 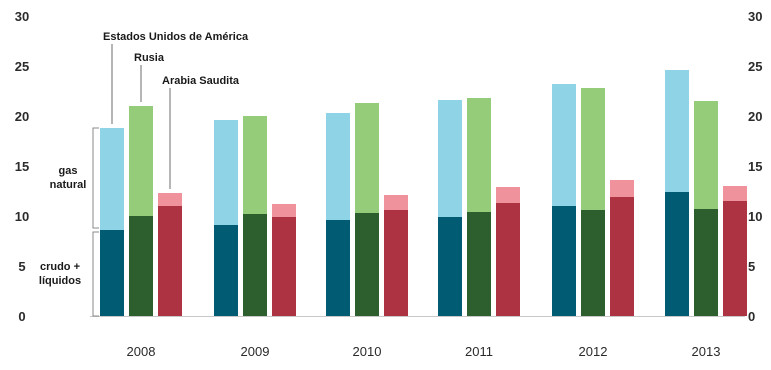 What do you see at coordinates (22, 16) in the screenshot?
I see `y-tick-label-left: 30` at bounding box center [22, 16].